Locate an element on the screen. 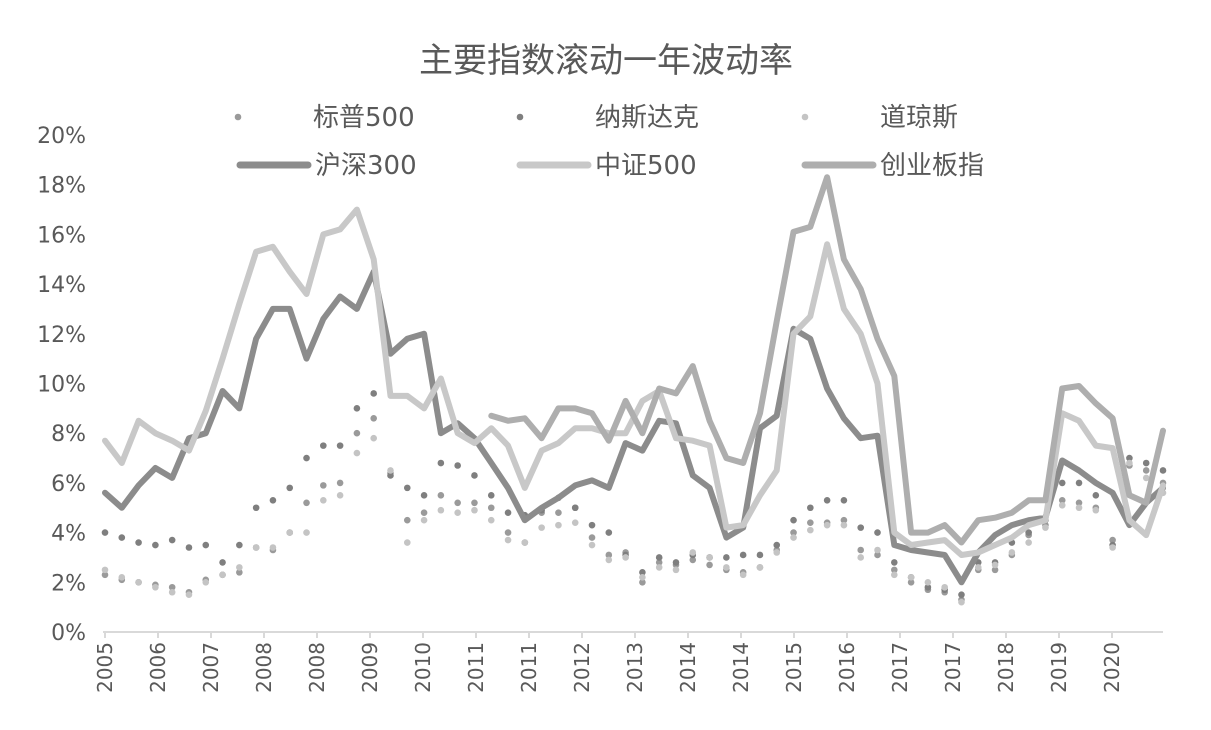 The height and width of the screenshot is (730, 1211). y-tick-label: 2% is located at coordinates (68, 583).